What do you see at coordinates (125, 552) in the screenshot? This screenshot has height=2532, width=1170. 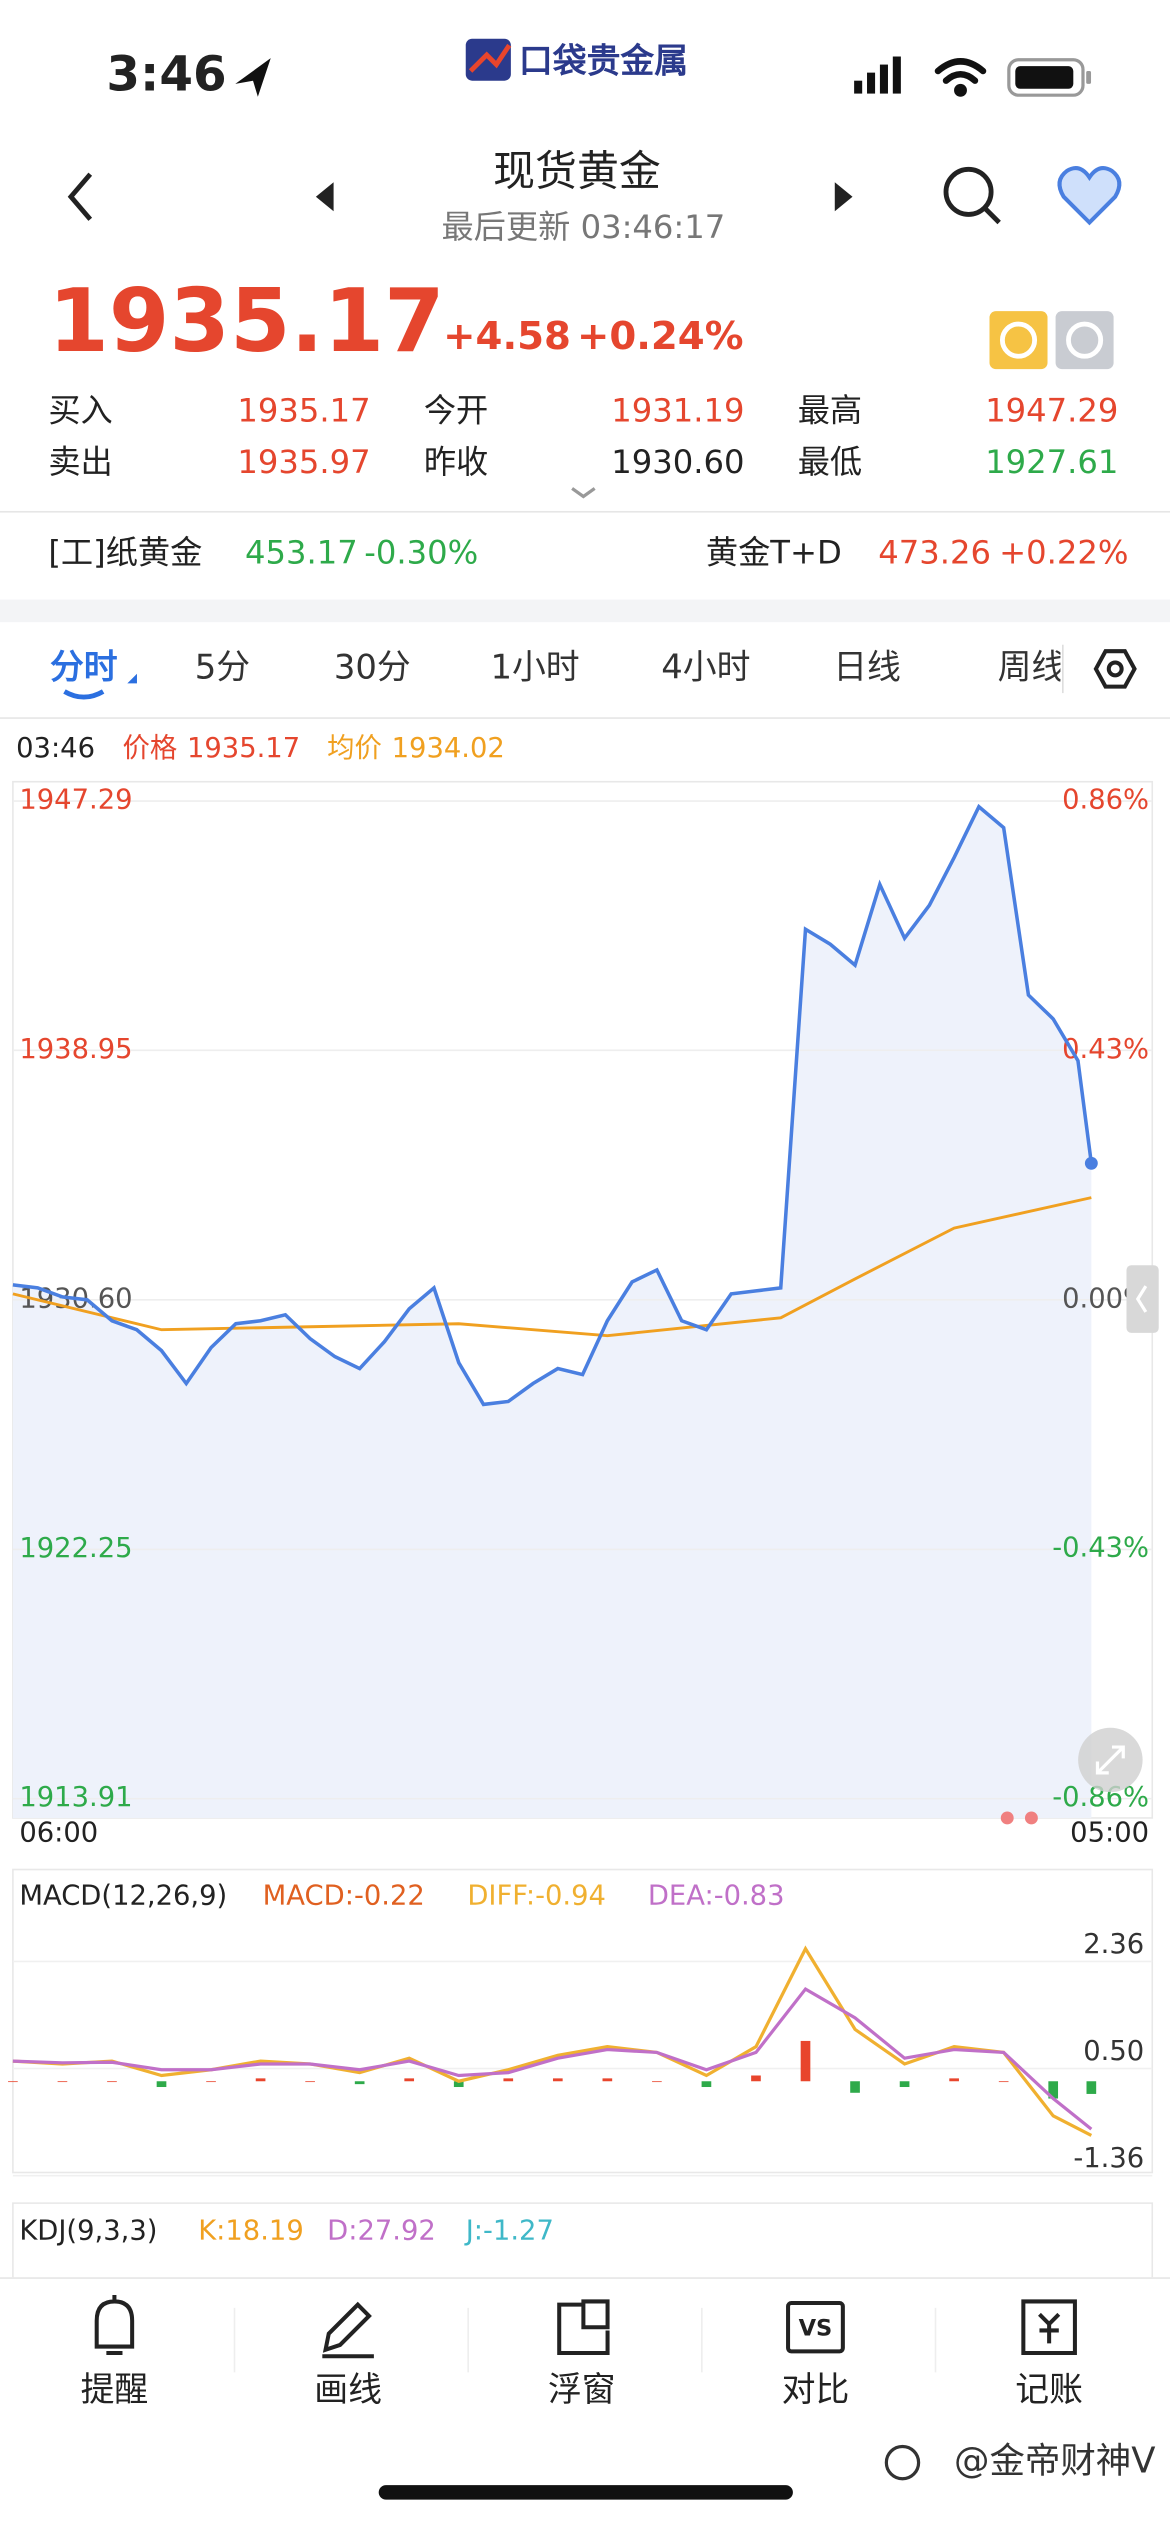 I see `related-name: [工]纸黄金` at bounding box center [125, 552].